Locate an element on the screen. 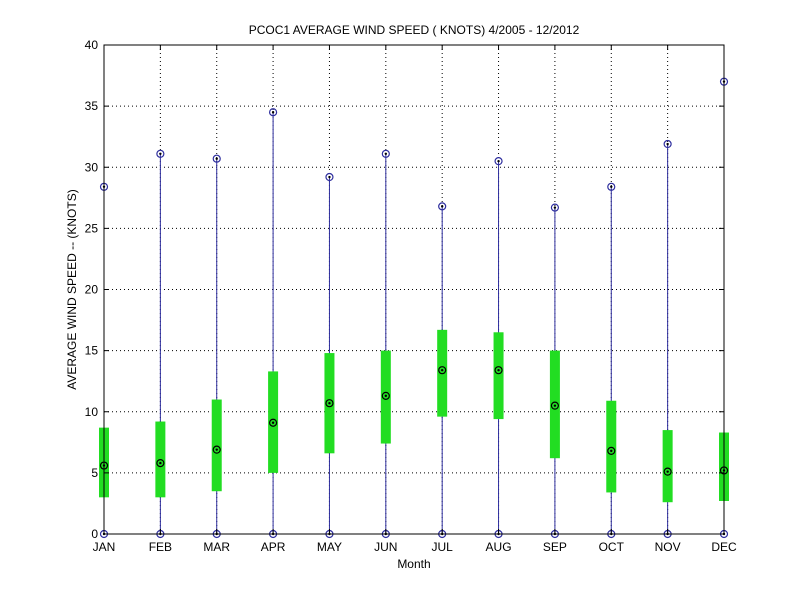 The image size is (800, 600). y-axis-title: AVERAGE WIND SPEED -- (KNOTS) is located at coordinates (72, 289).